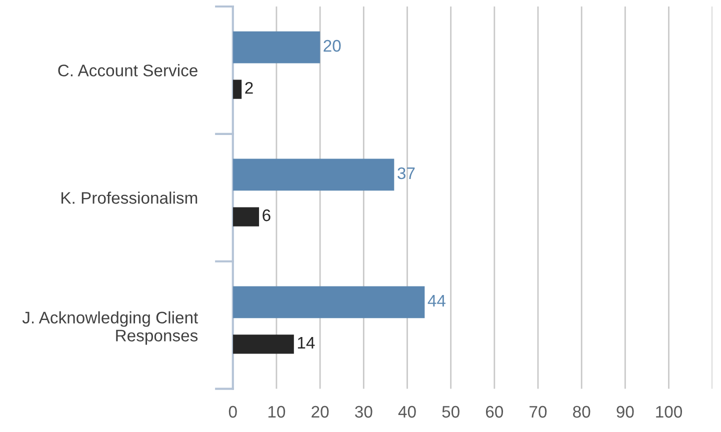 The width and height of the screenshot is (721, 432). I want to click on data-label: 44, so click(437, 300).